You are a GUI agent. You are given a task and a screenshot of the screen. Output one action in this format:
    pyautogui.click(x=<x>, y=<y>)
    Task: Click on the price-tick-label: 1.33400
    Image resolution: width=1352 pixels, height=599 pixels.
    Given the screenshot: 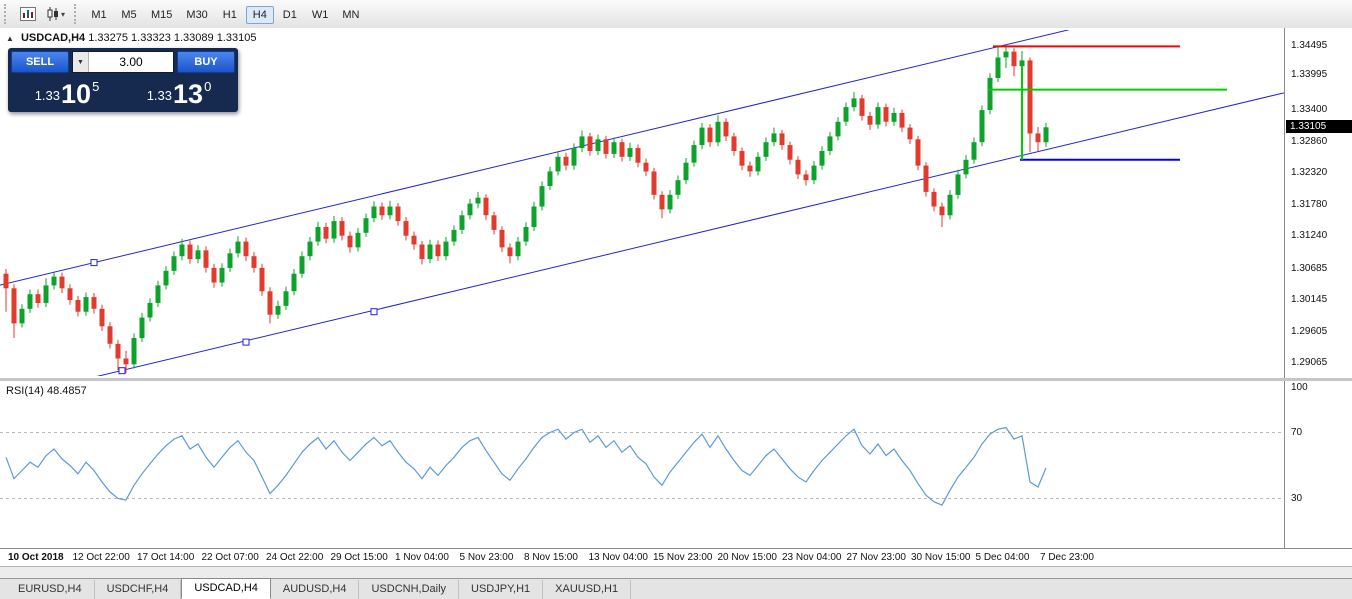 What is the action you would take?
    pyautogui.click(x=1309, y=110)
    